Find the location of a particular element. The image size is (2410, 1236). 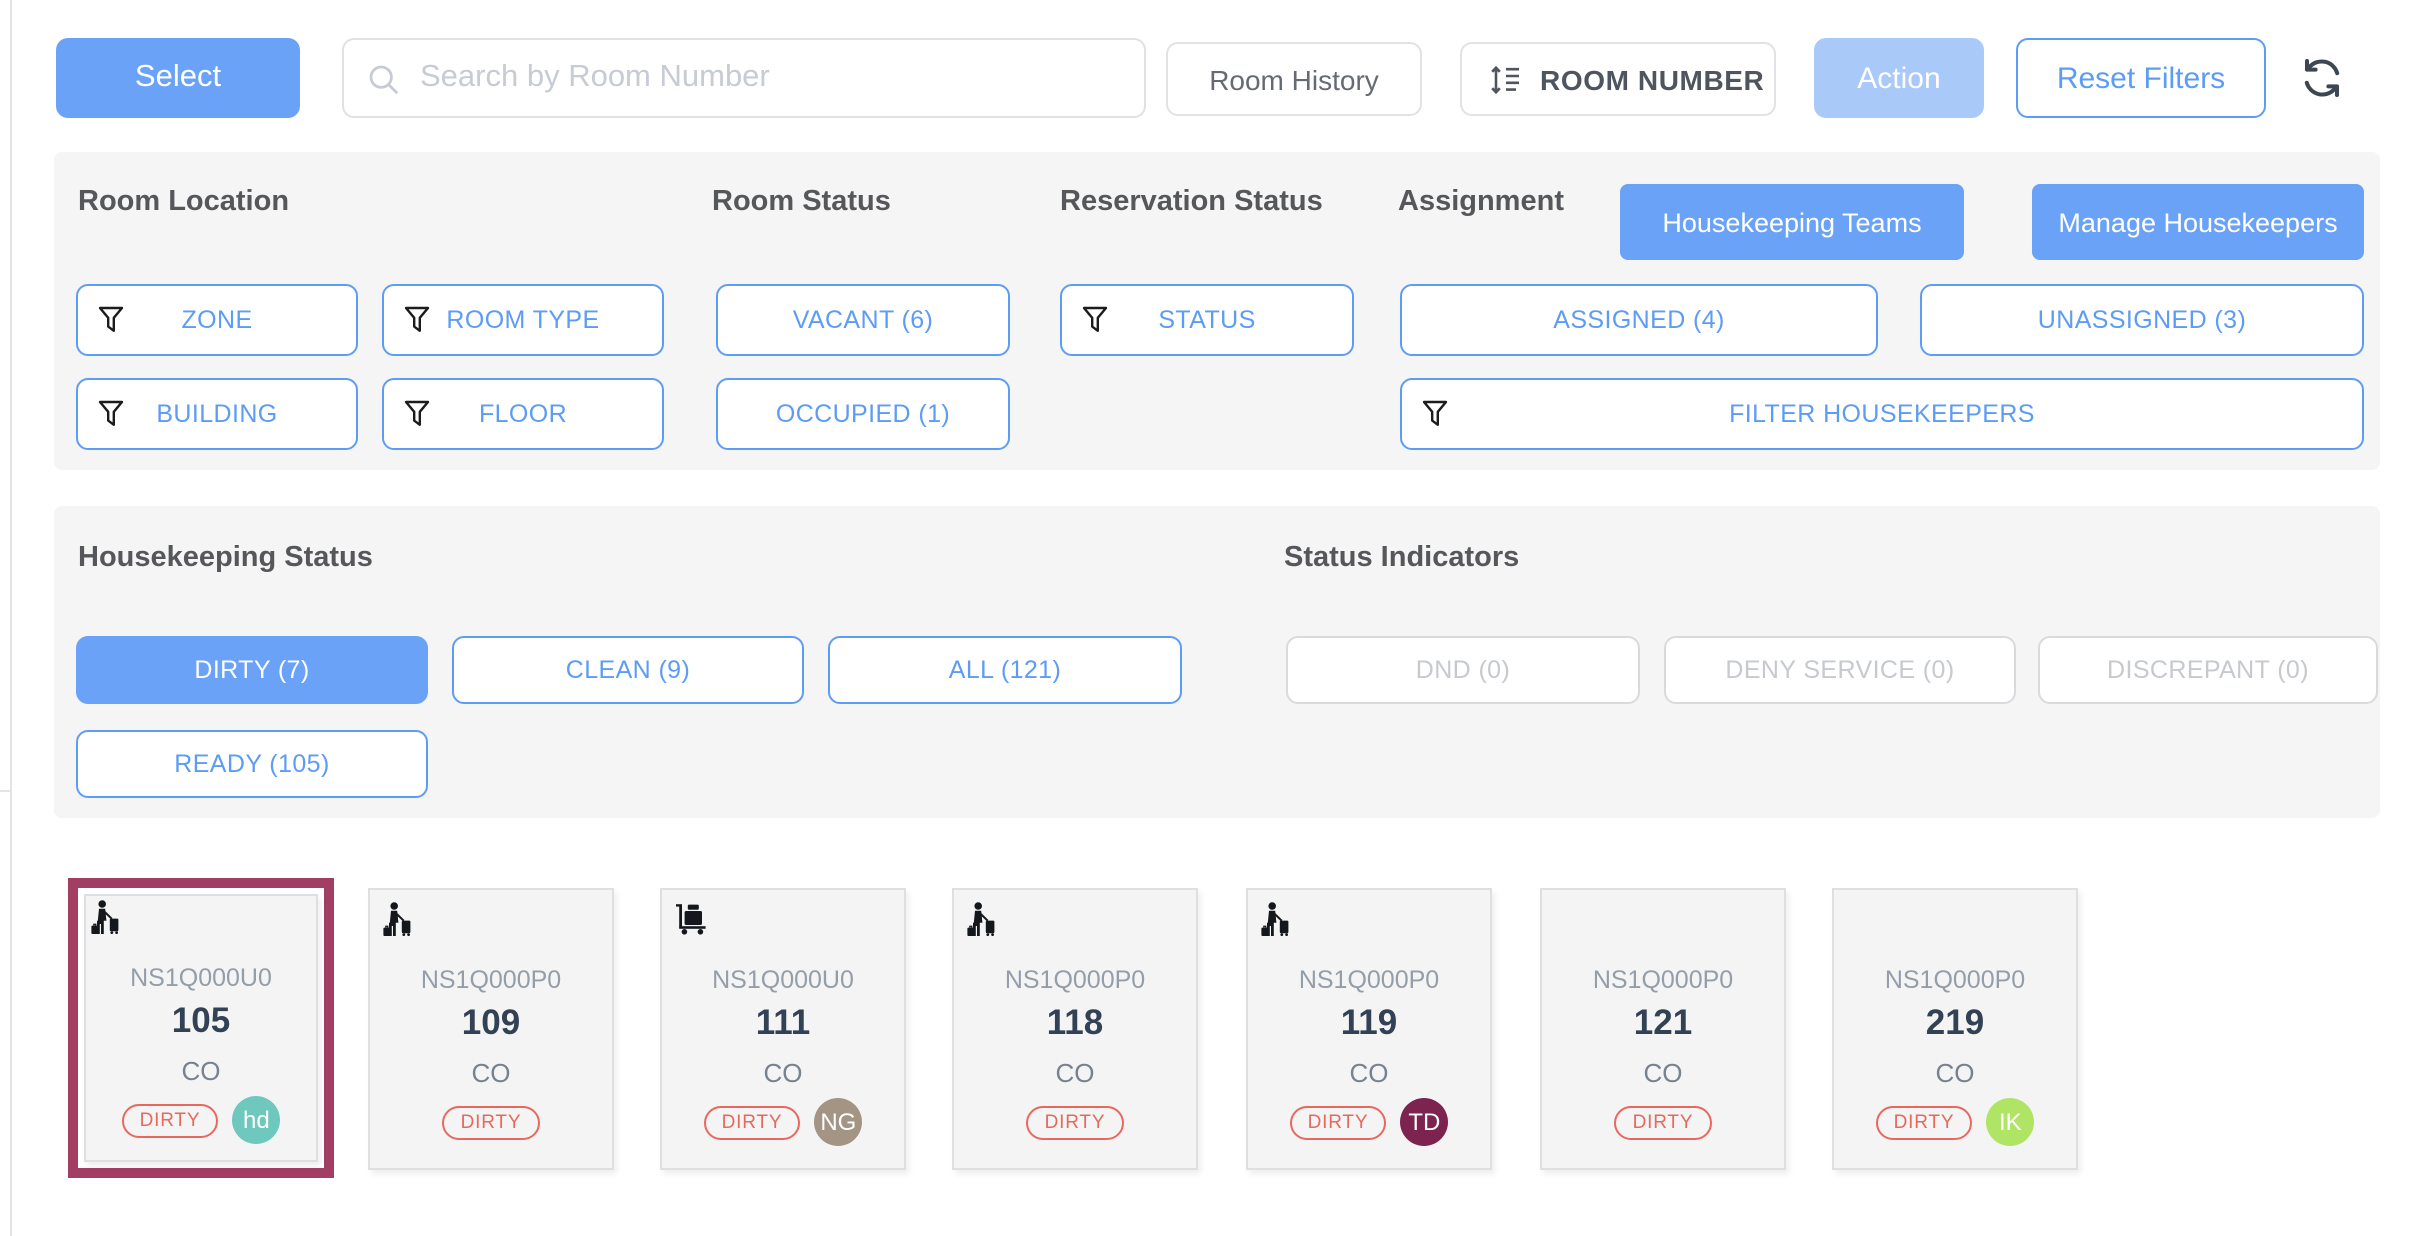

section-title-housekeeping-status: Housekeeping Status is located at coordinates (225, 558).